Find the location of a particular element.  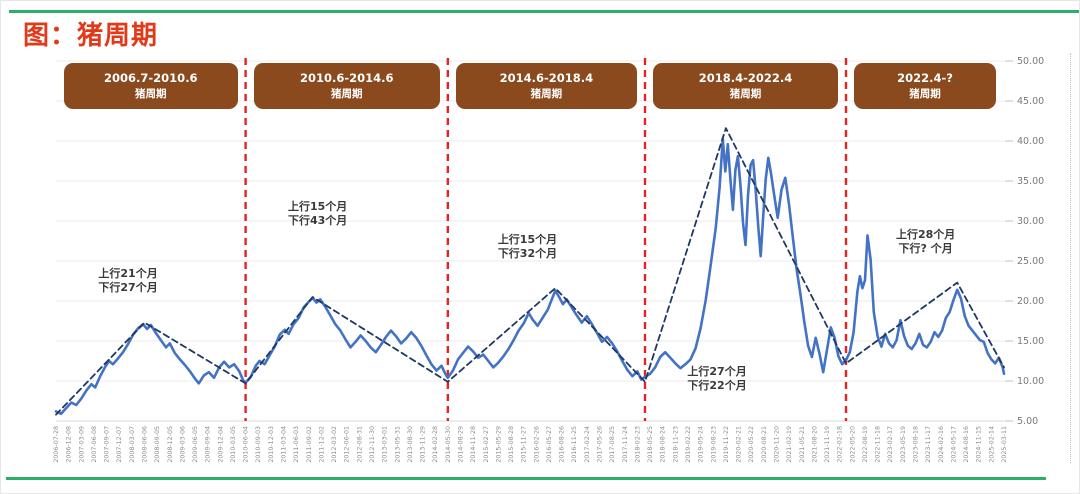

cycle-annotation: 上行28个月 下行? 个月 is located at coordinates (925, 241).